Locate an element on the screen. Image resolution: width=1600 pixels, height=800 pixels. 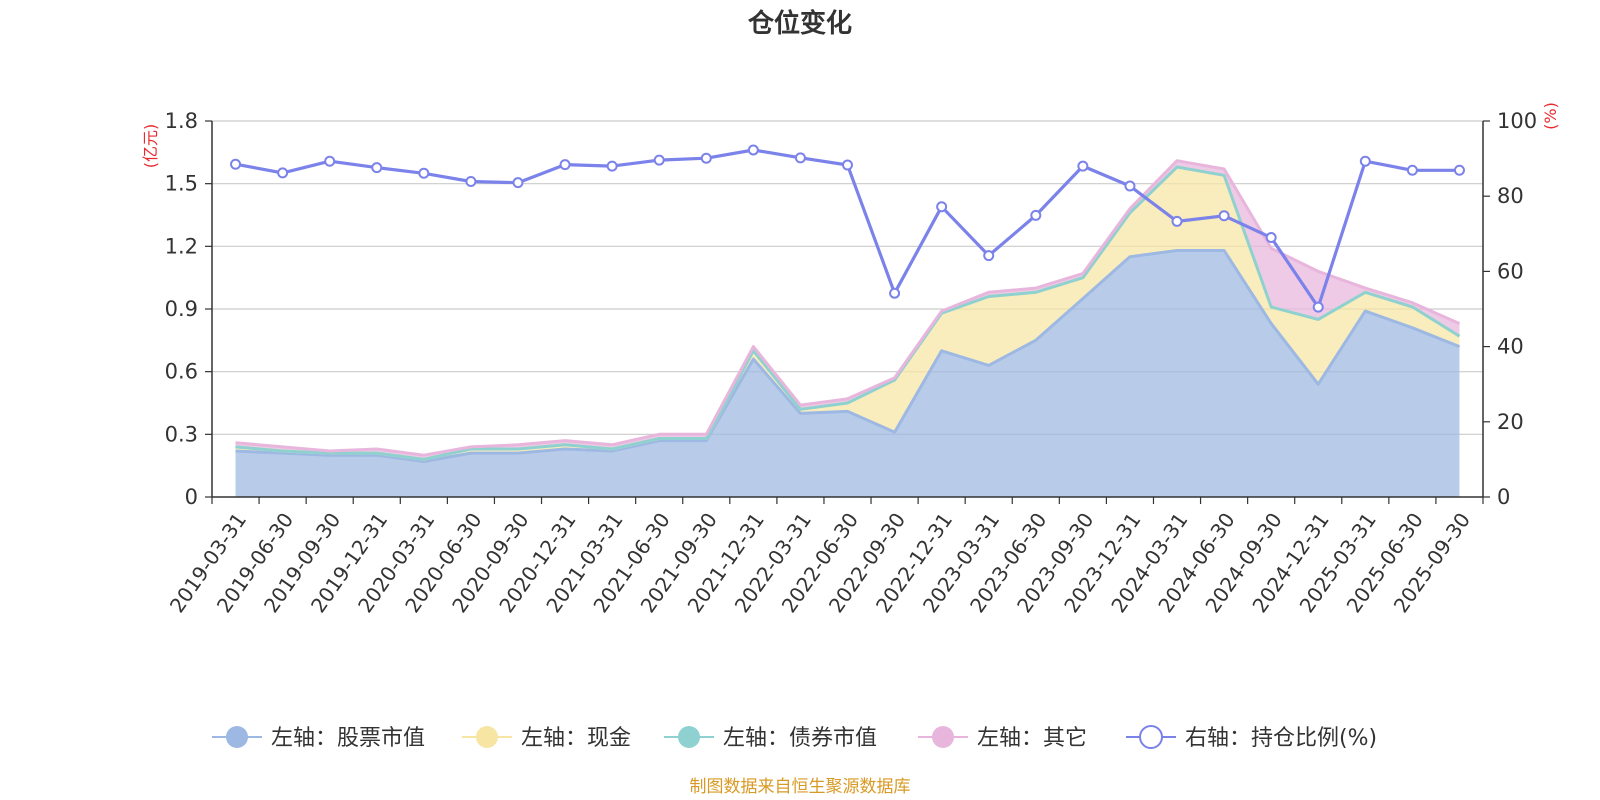
left-tick-label: 1.8 is located at coordinates (181, 121).